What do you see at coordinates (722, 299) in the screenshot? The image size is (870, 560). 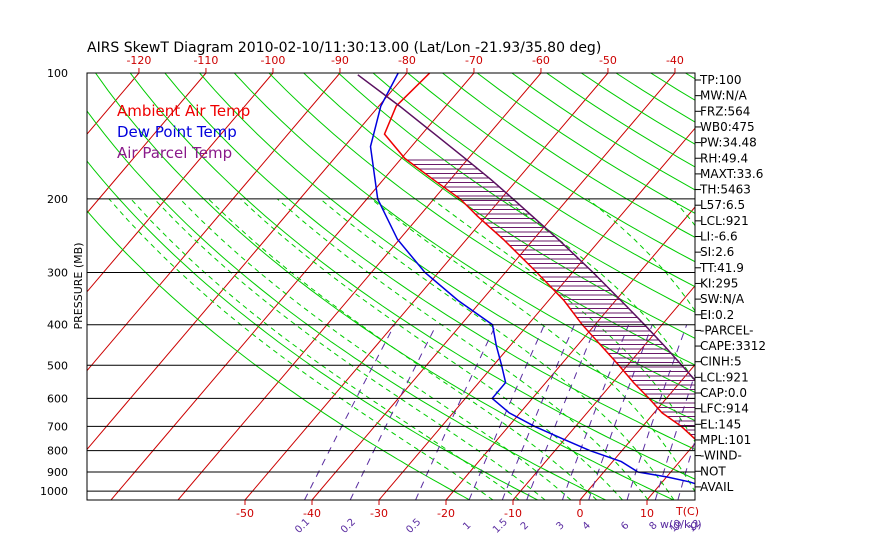 I see `index-value: SW:N/A` at bounding box center [722, 299].